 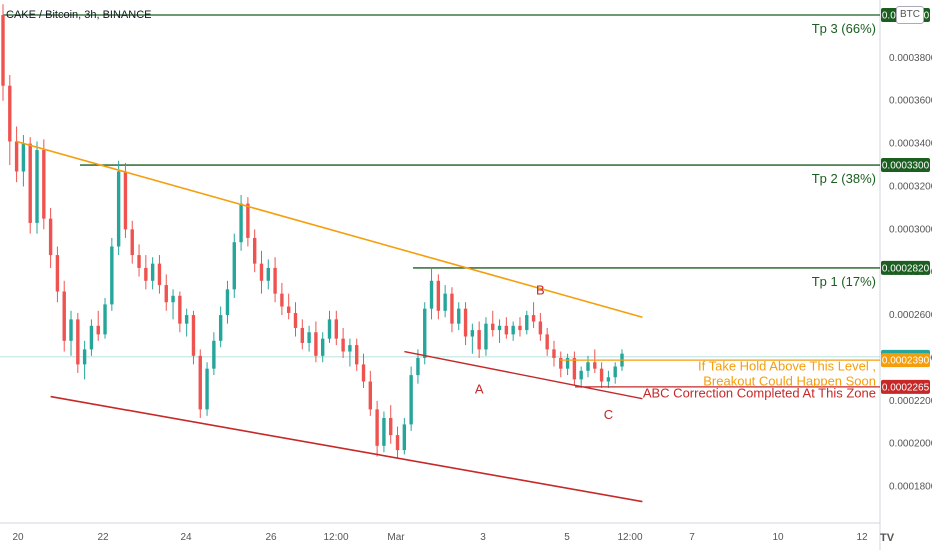 What do you see at coordinates (335, 537) in the screenshot?
I see `x-tick-label: 12:00` at bounding box center [335, 537].